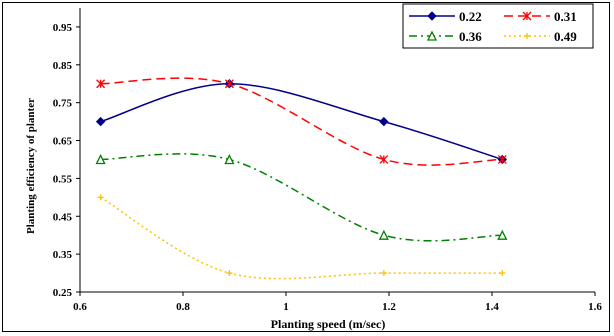 Image resolution: width=614 pixels, height=336 pixels. Describe the element at coordinates (63, 66) in the screenshot. I see `y-tick-label: 0.85` at that location.